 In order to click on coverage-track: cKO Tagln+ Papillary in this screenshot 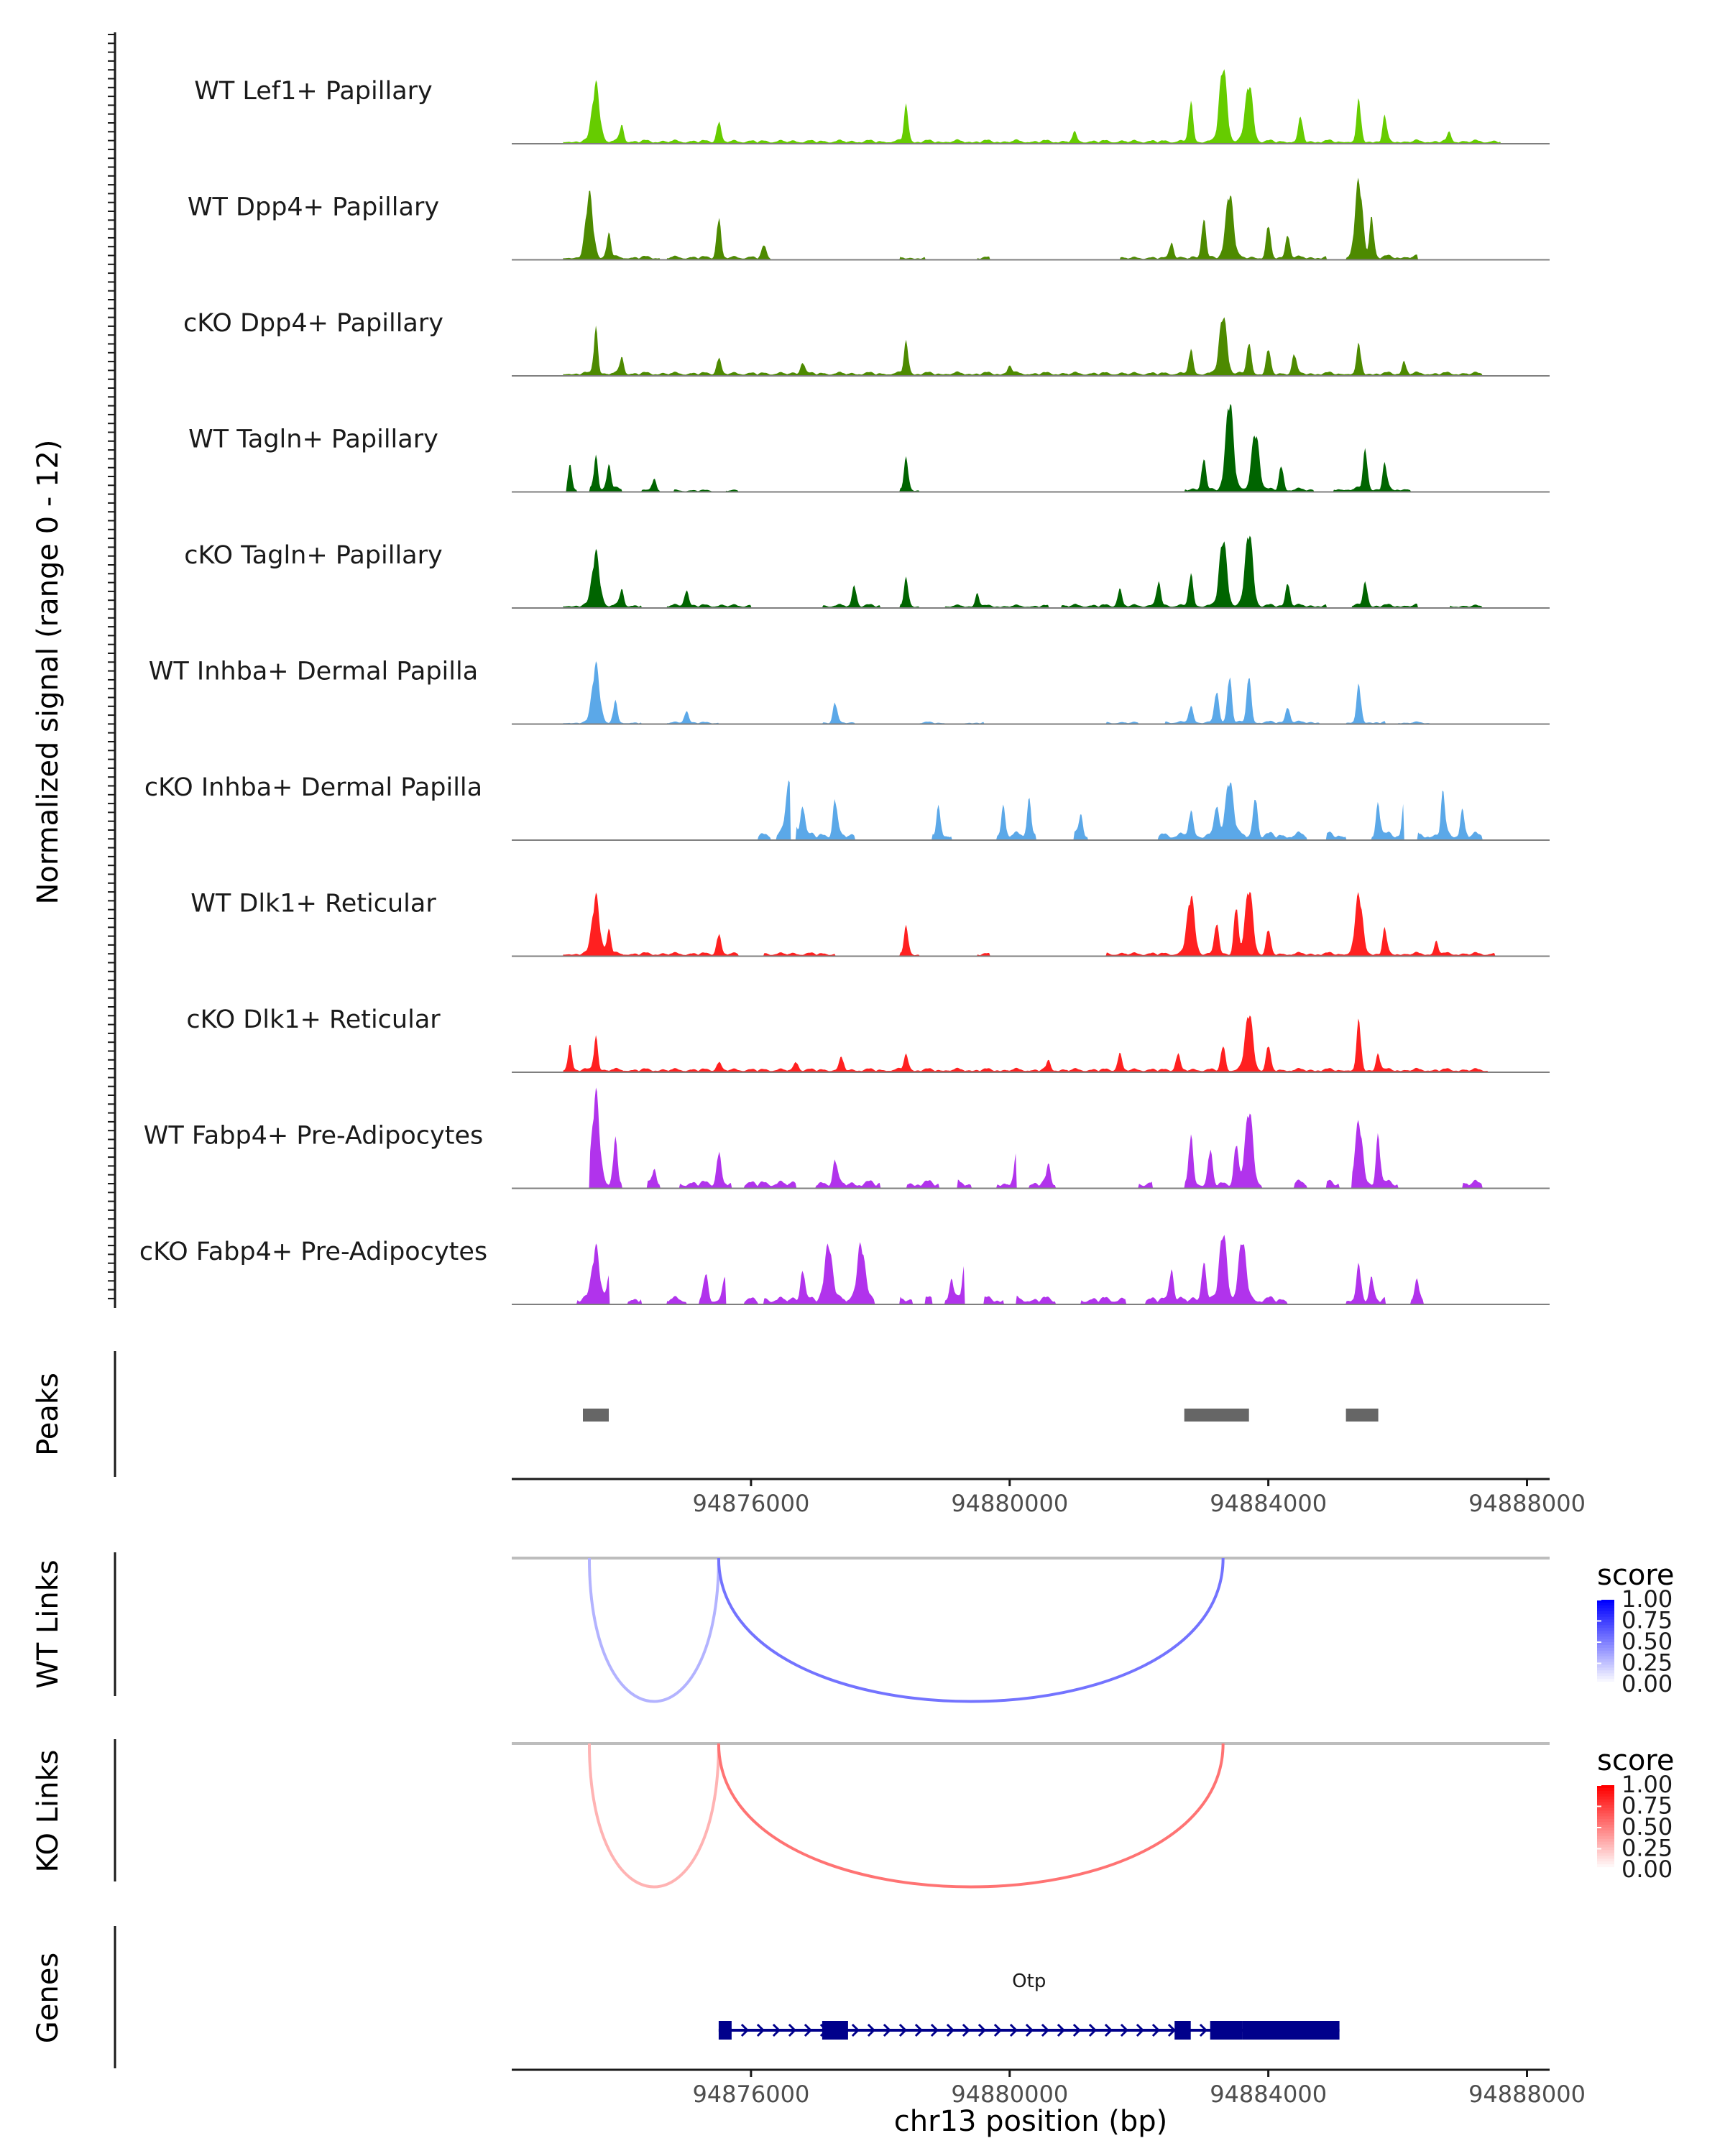, I will do `click(867, 572)`.